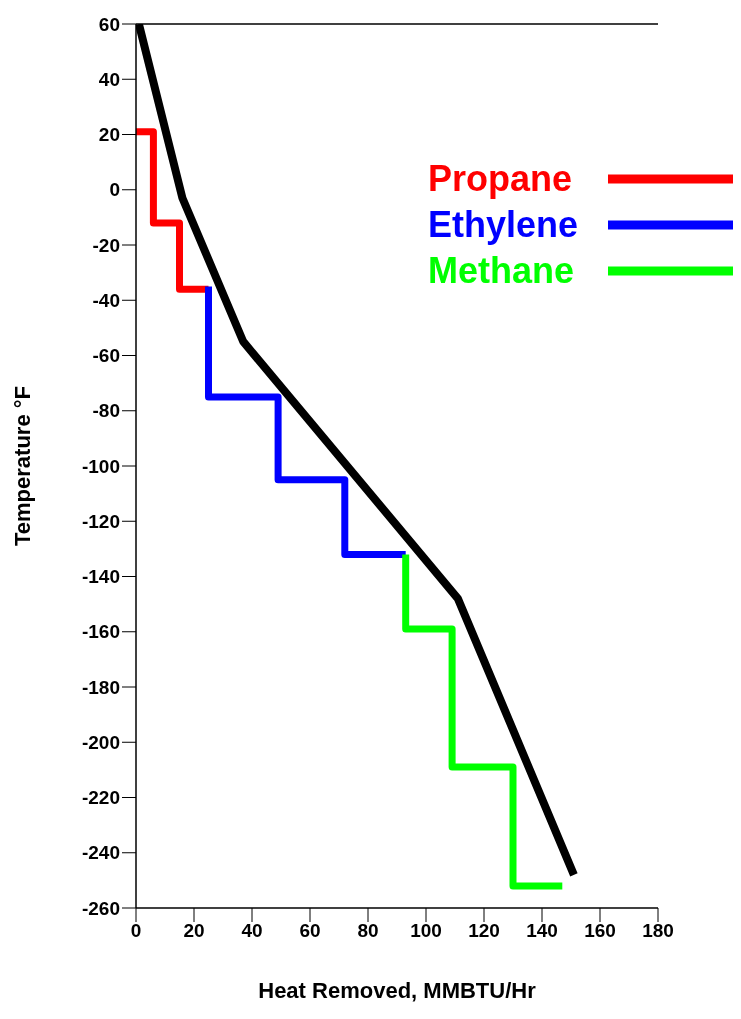  Describe the element at coordinates (114, 190) in the screenshot. I see `y-tick-label: 0` at that location.